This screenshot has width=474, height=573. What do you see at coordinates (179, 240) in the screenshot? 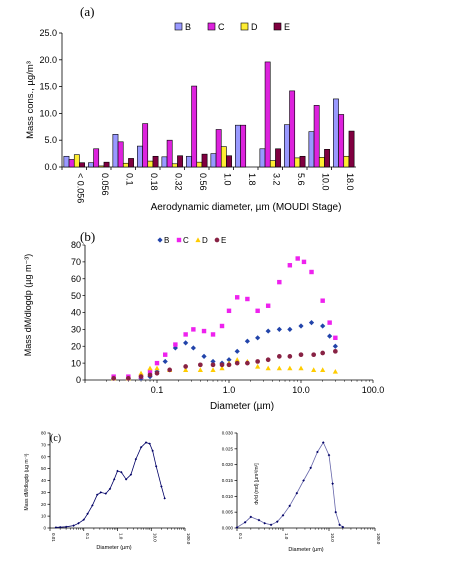
I see `legend-marker-C` at bounding box center [179, 240].